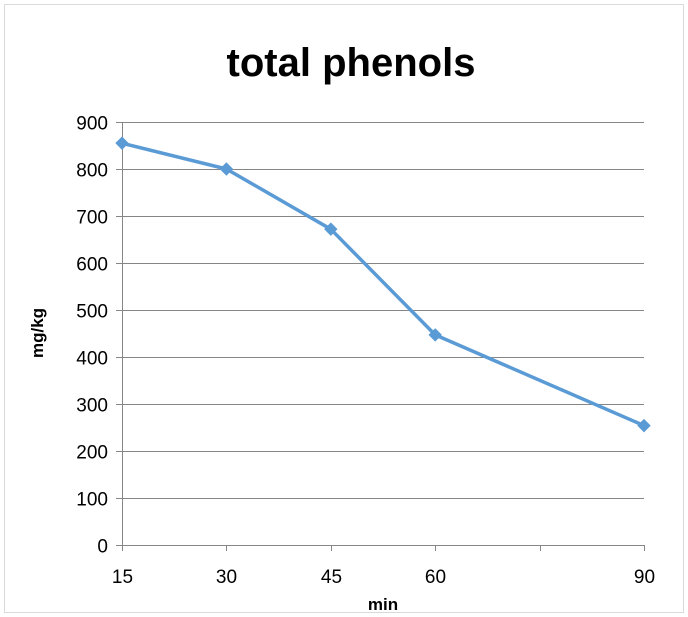 The image size is (688, 617). Describe the element at coordinates (226, 577) in the screenshot. I see `x-tick-label: 30` at that location.